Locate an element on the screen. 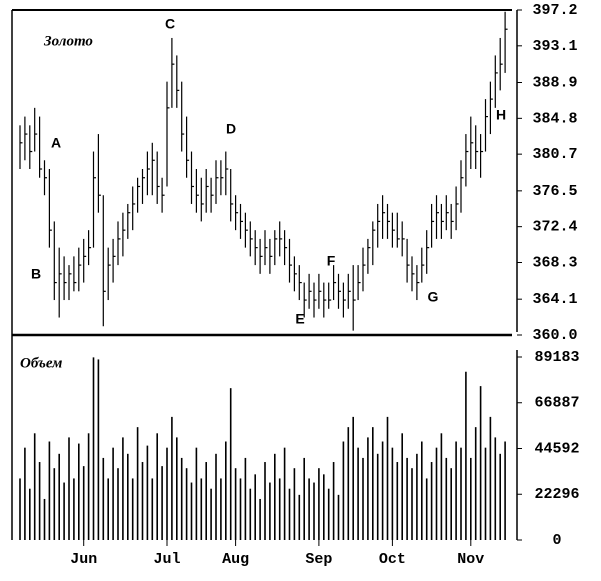  y-tick-label: 388.9 is located at coordinates (554, 82).